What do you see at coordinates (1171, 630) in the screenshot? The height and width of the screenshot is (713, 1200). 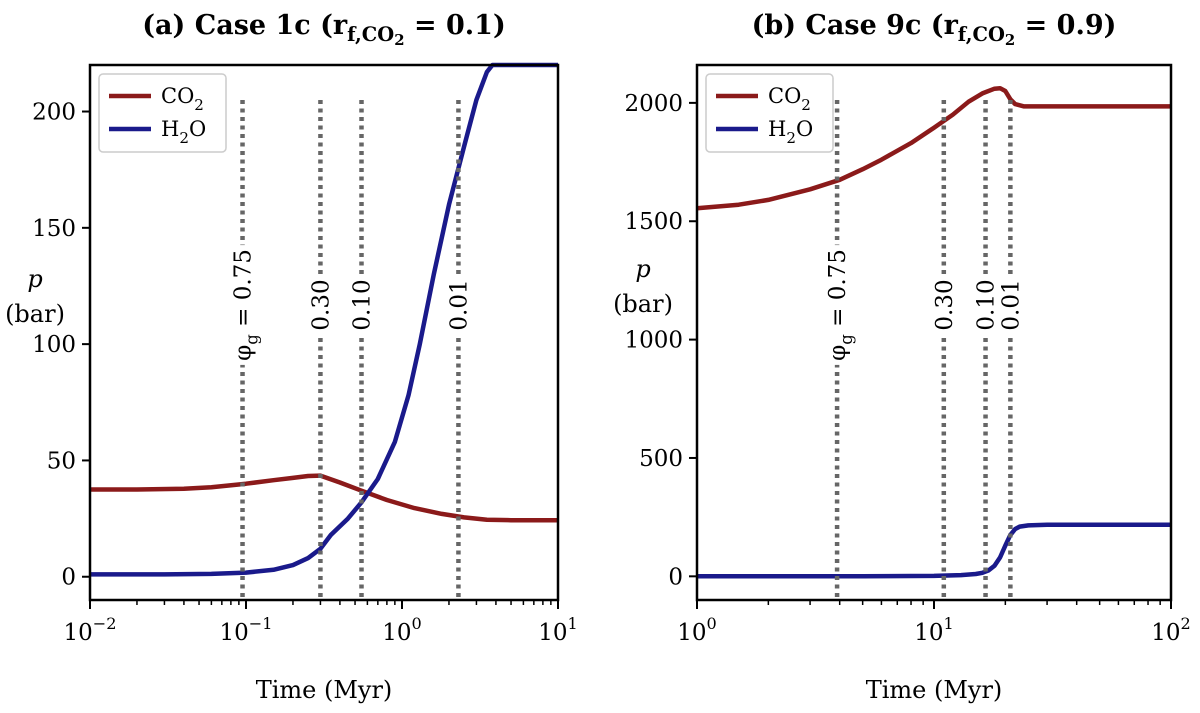 I see `x-tick-label: 10²` at bounding box center [1171, 630].